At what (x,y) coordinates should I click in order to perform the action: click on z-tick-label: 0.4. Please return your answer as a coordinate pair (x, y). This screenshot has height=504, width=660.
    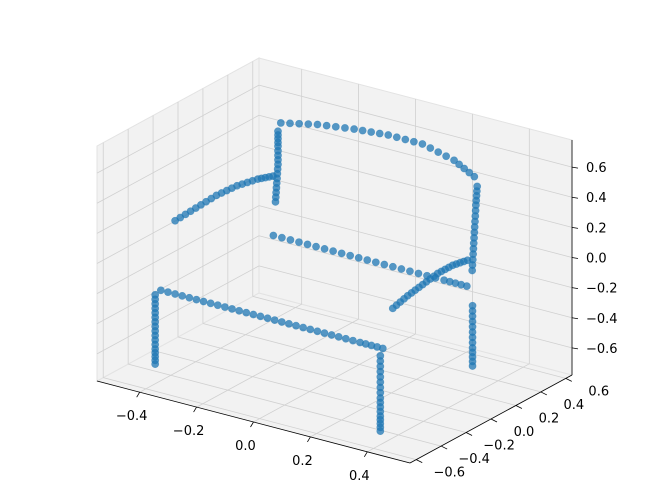
    Looking at the image, I should click on (596, 198).